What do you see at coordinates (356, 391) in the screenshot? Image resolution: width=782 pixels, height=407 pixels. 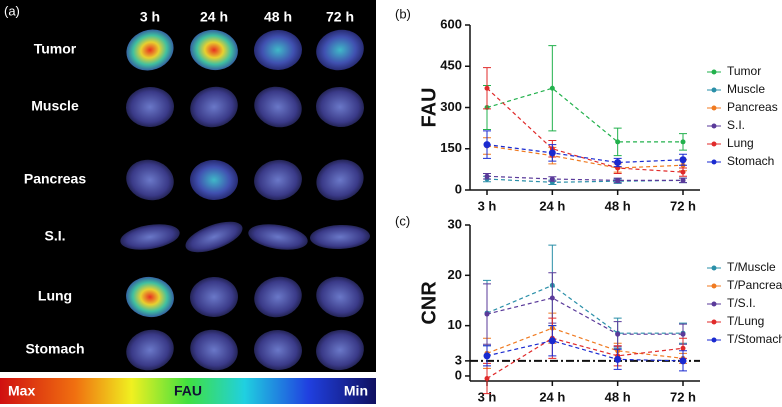 I see `colorbar-min: Min` at bounding box center [356, 391].